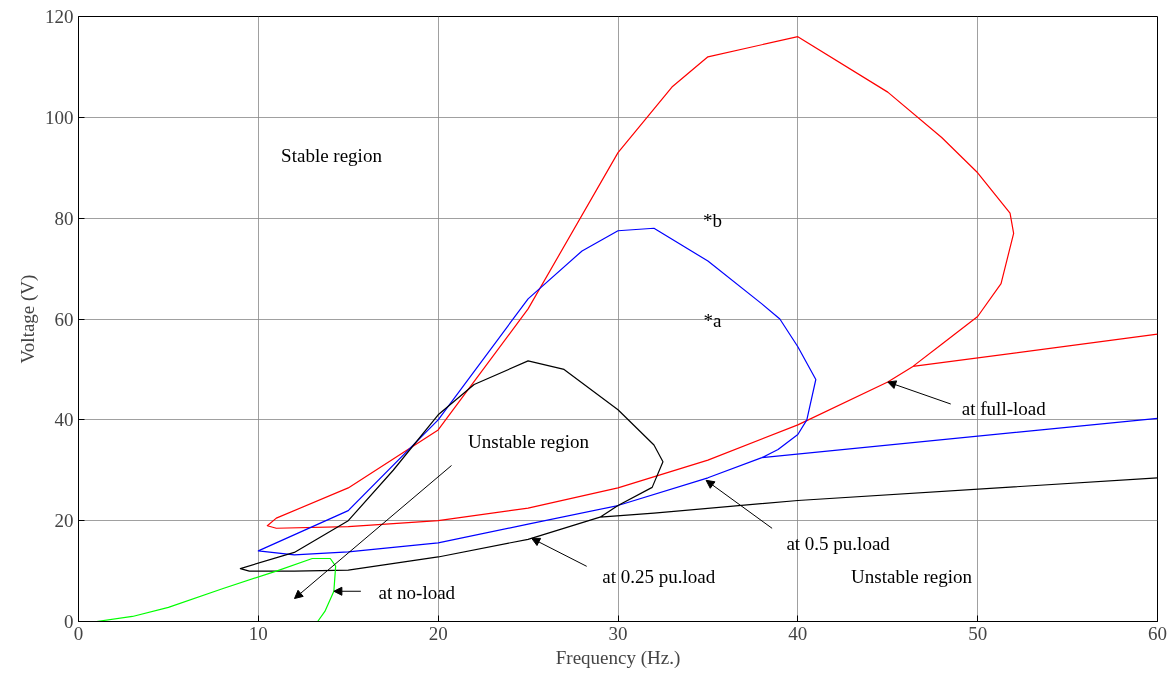 This screenshot has height=679, width=1173. What do you see at coordinates (838, 543) in the screenshot?
I see `annotation: at 0.5 pu.load` at bounding box center [838, 543].